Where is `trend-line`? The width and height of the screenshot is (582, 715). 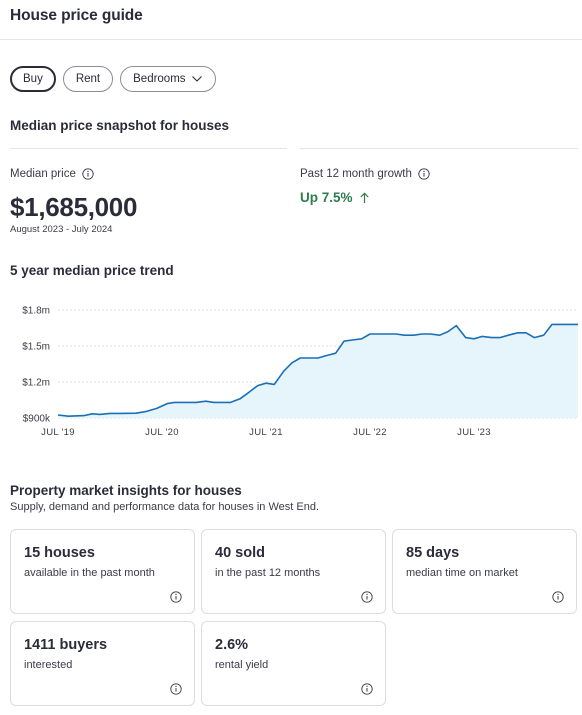 trend-line is located at coordinates (317, 370).